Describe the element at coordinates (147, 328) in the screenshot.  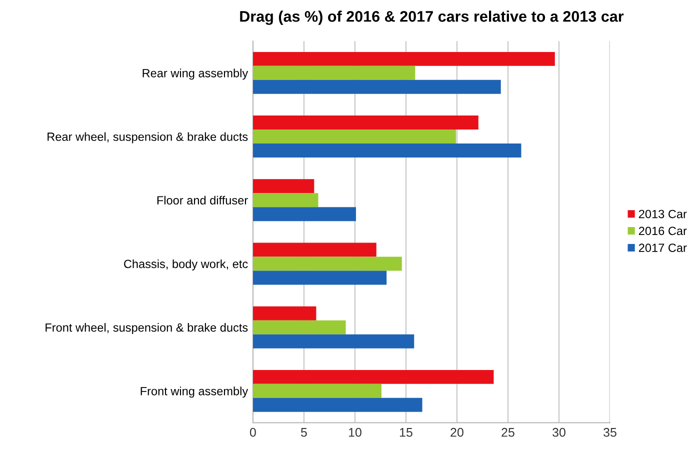
I see `y-tick-label: Front wheel, suspension & brake ducts` at that location.